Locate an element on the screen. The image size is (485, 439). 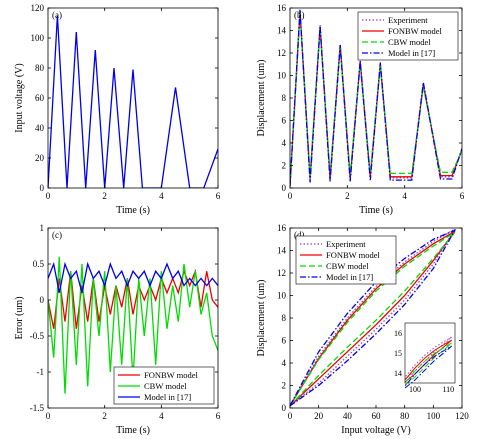
y-tick-label: -1.5 is located at coordinates (37, 408).